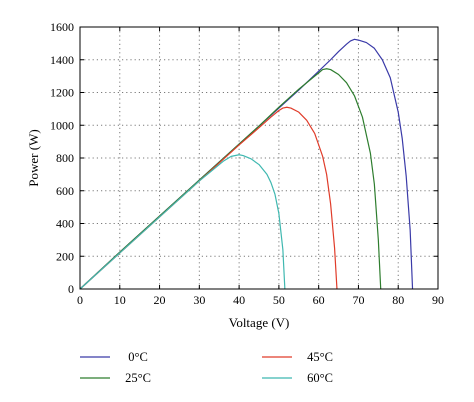 The width and height of the screenshot is (474, 402). What do you see at coordinates (65, 191) in the screenshot?
I see `y-tick-label: 600` at bounding box center [65, 191].